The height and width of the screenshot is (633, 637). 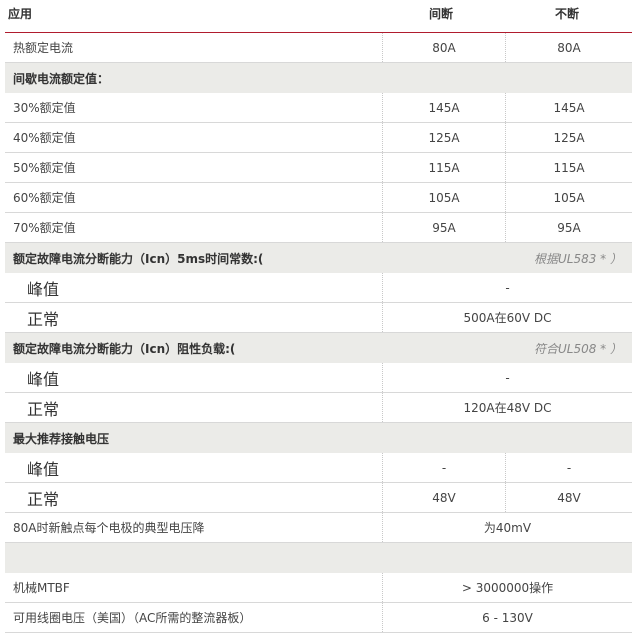 I want to click on row-label: 可用线圈电压（美国）（AC所需的整流器板）, so click(x=132, y=618).